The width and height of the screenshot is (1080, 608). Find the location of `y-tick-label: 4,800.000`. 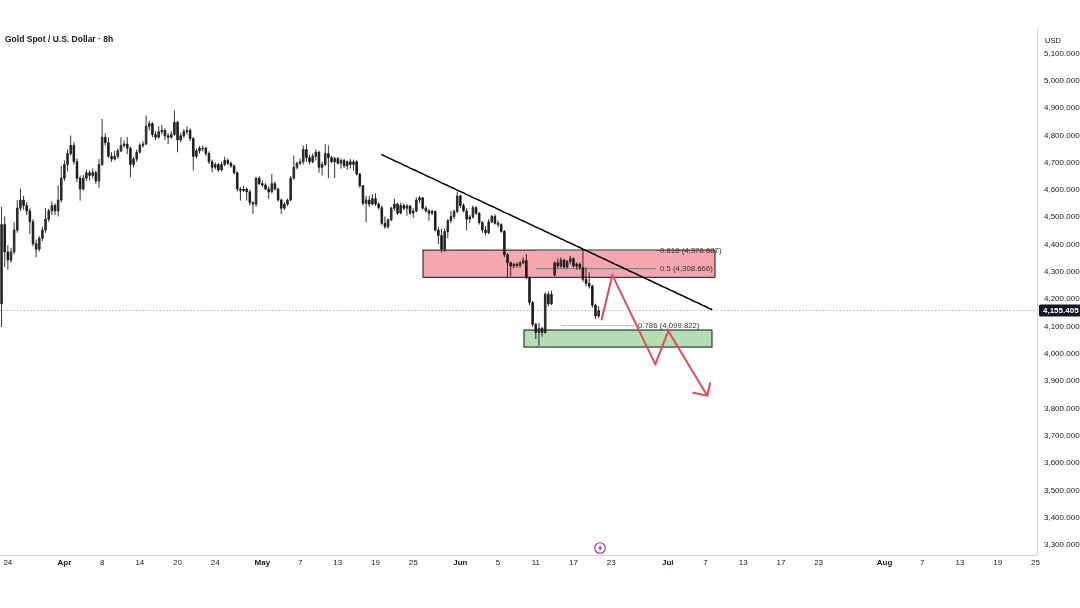

y-tick-label: 4,800.000 is located at coordinates (1062, 135).